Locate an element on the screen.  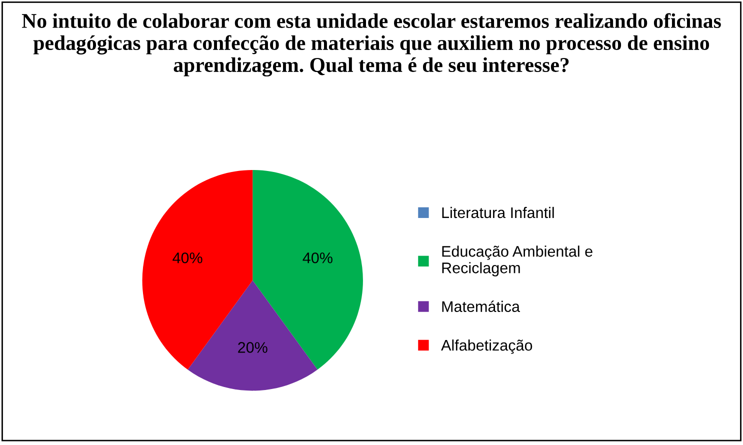
chart-title: No intuito de colaborar com esta unidade escolar estaremos realizando oficinas pedagógicas para confecção de materiais que auxiliem no processo de ensino aprendizagem. Qual tema é de seu interesse? is located at coordinates (371, 44).